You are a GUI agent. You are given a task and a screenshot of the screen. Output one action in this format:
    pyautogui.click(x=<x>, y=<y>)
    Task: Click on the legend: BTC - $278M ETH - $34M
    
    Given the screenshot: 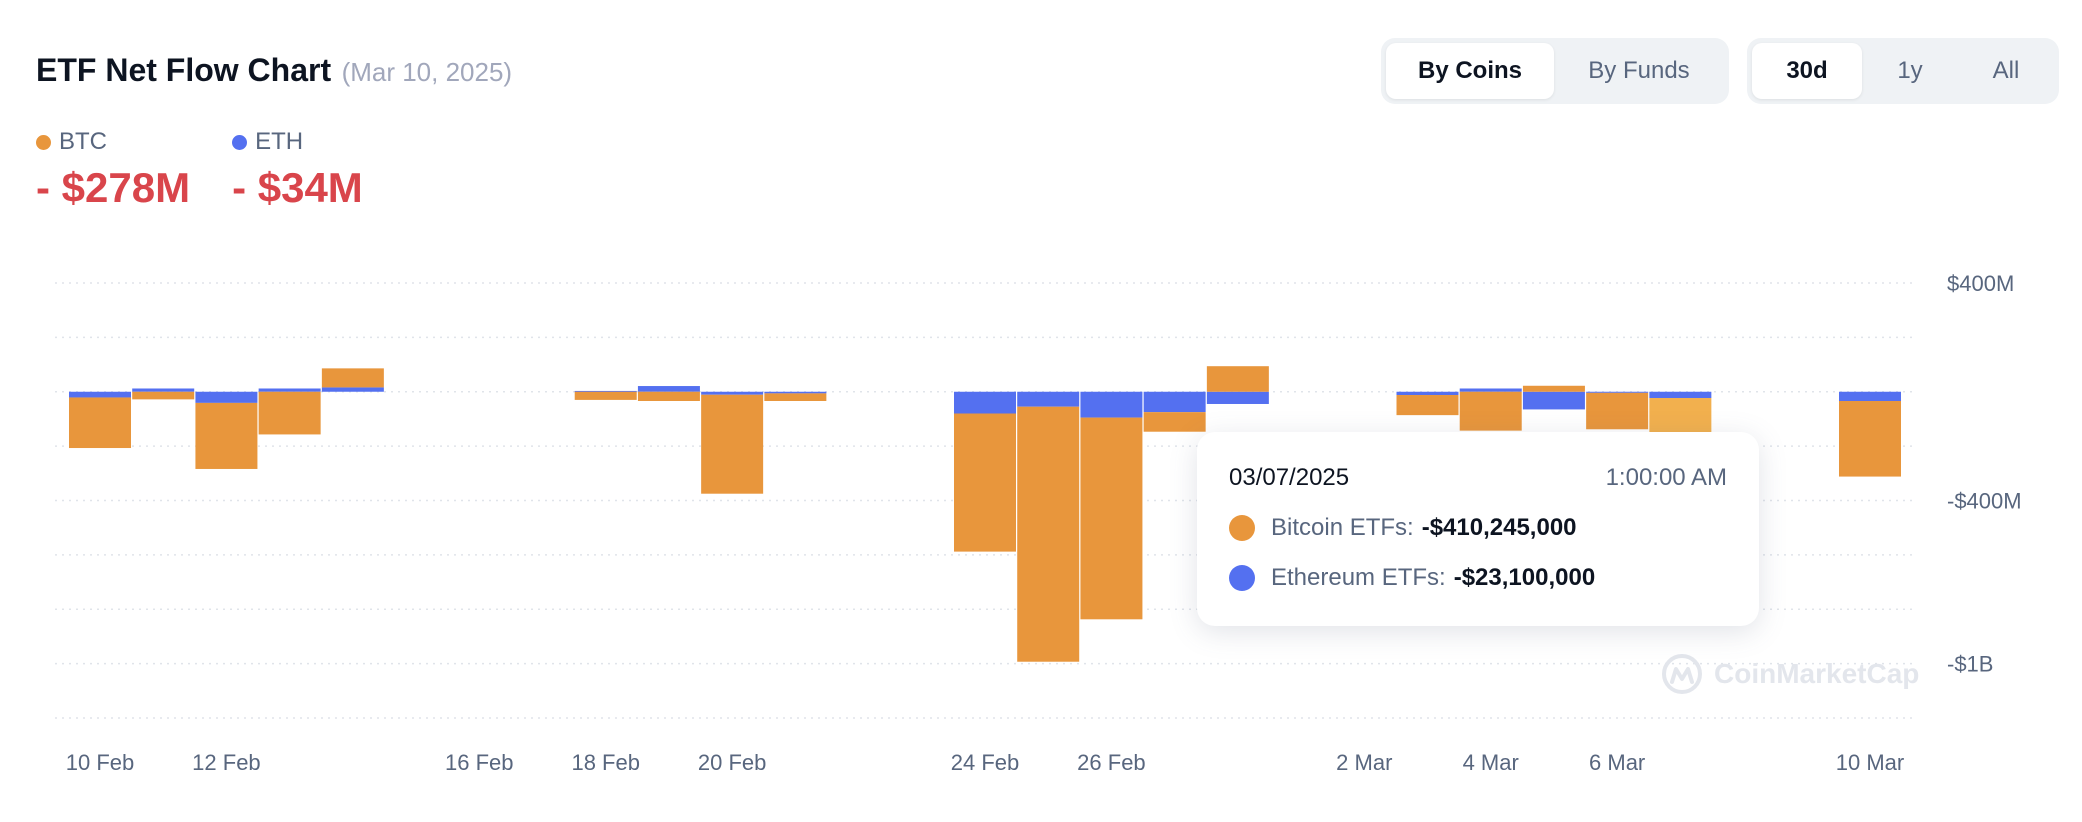 What is the action you would take?
    pyautogui.click(x=199, y=170)
    